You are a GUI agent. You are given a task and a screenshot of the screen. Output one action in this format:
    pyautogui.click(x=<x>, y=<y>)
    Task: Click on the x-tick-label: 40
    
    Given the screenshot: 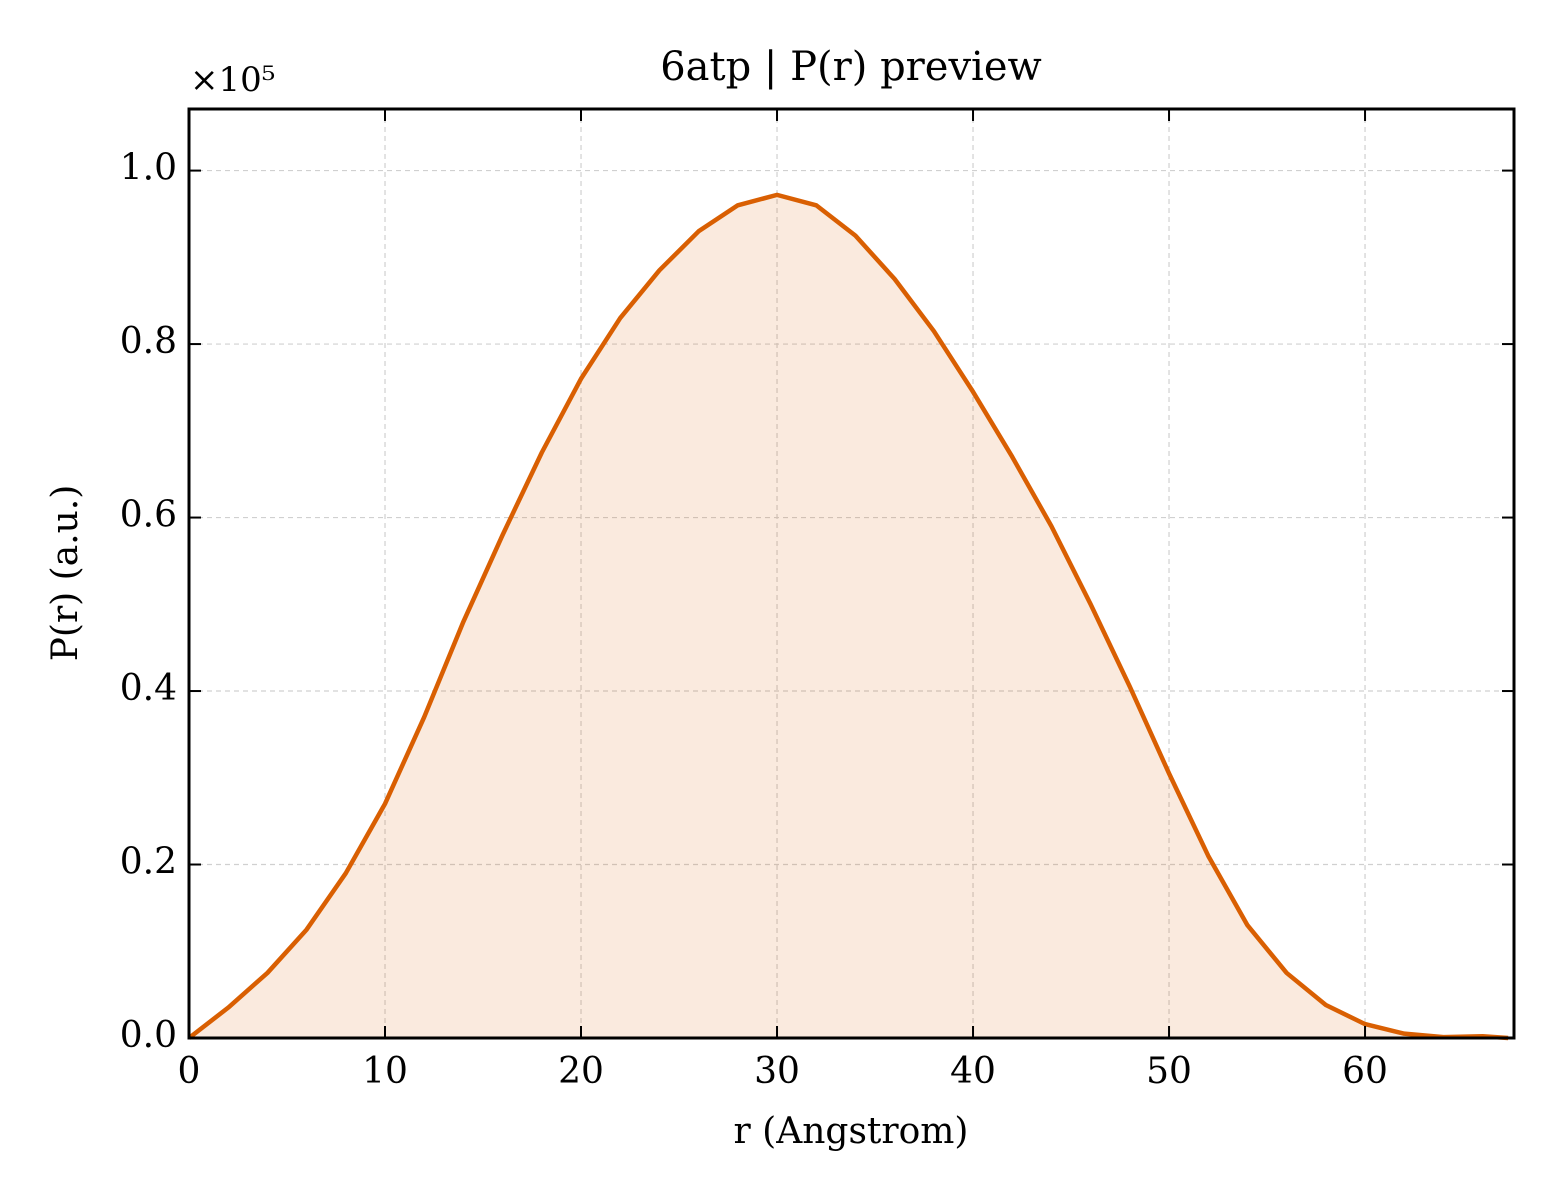 What is the action you would take?
    pyautogui.click(x=973, y=1071)
    